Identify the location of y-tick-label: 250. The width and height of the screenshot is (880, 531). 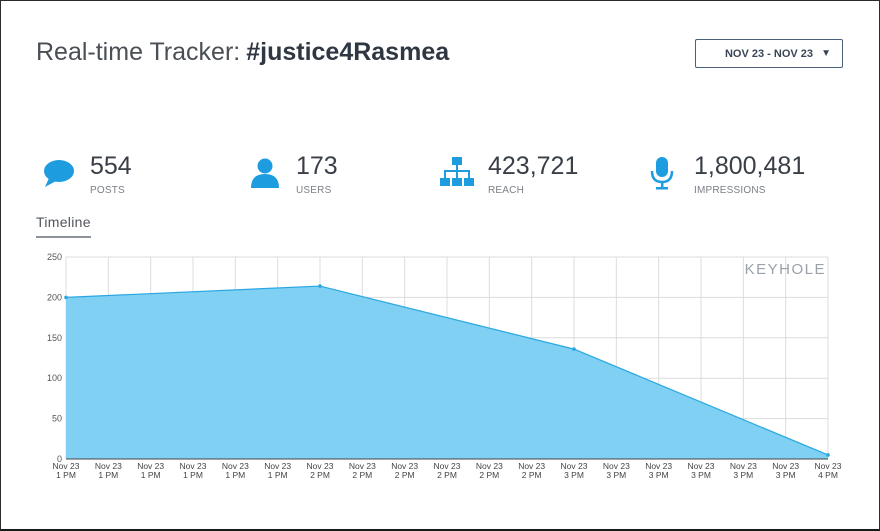
(54, 257).